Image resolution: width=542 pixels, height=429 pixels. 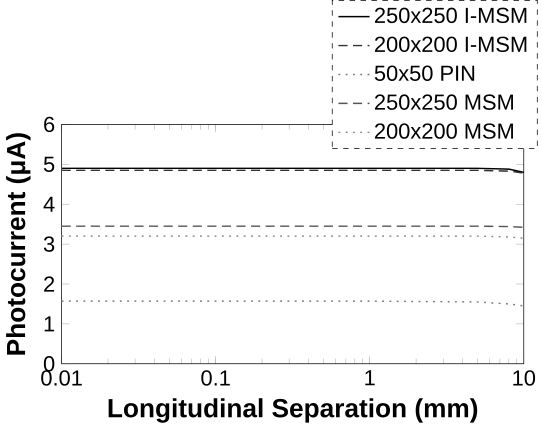 What do you see at coordinates (49, 244) in the screenshot?
I see `y-tick-label: 3` at bounding box center [49, 244].